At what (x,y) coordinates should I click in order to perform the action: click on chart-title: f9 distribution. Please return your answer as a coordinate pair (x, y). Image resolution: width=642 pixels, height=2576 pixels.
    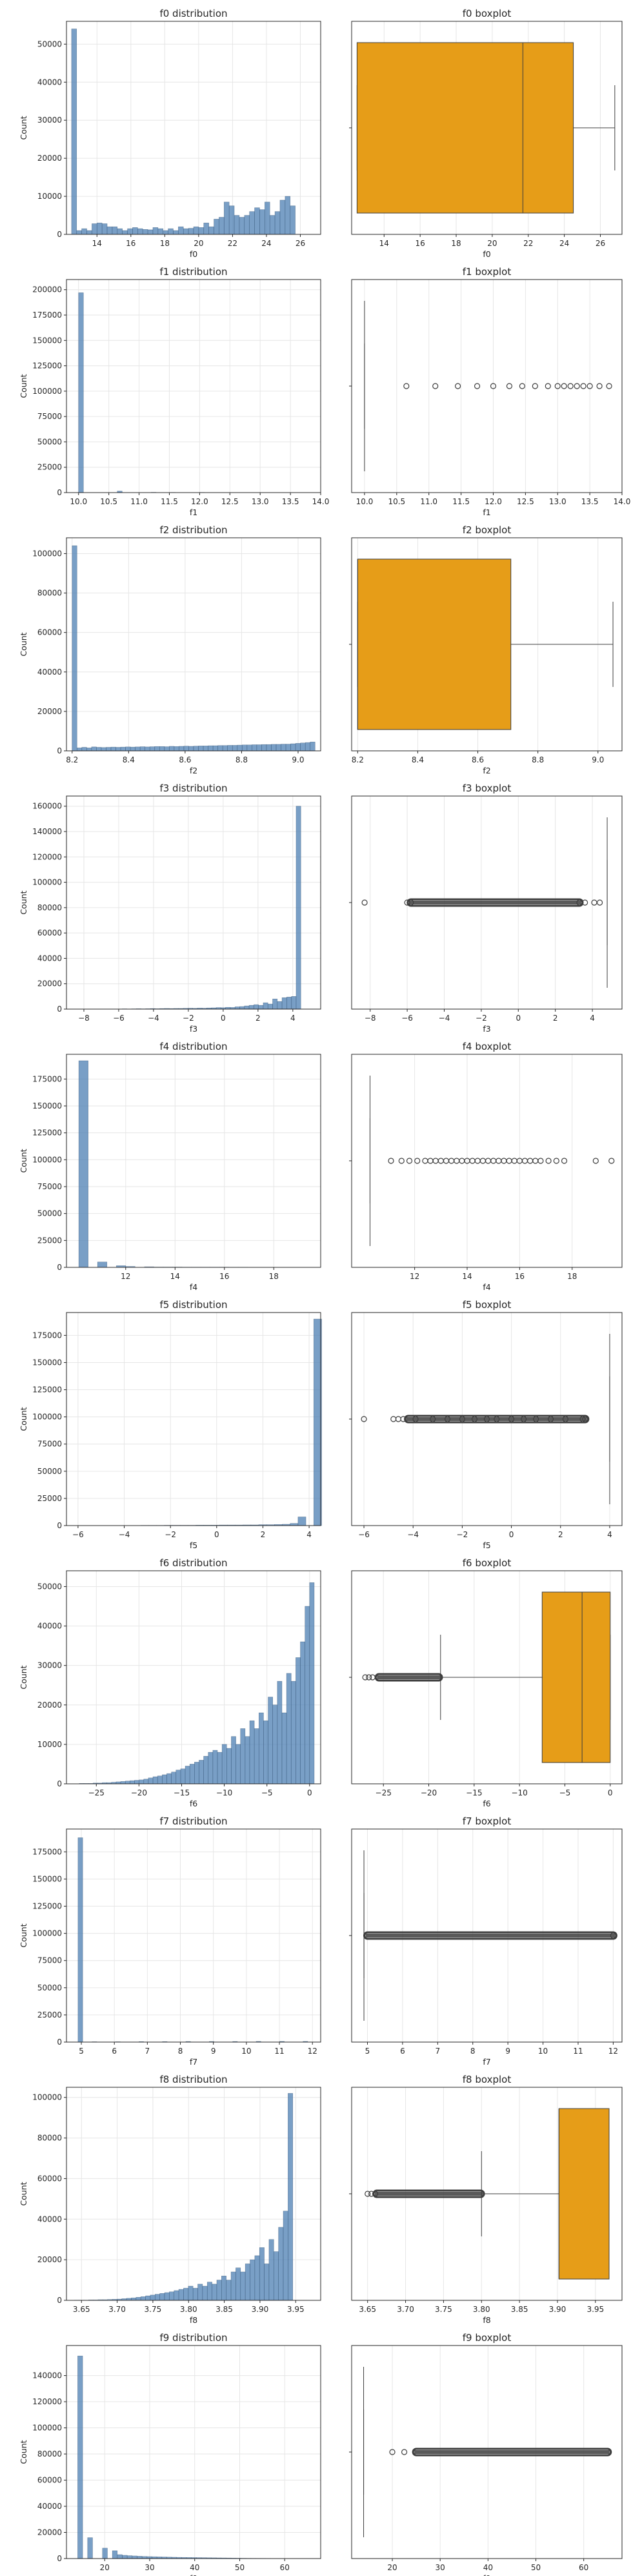
    Looking at the image, I should click on (193, 2338).